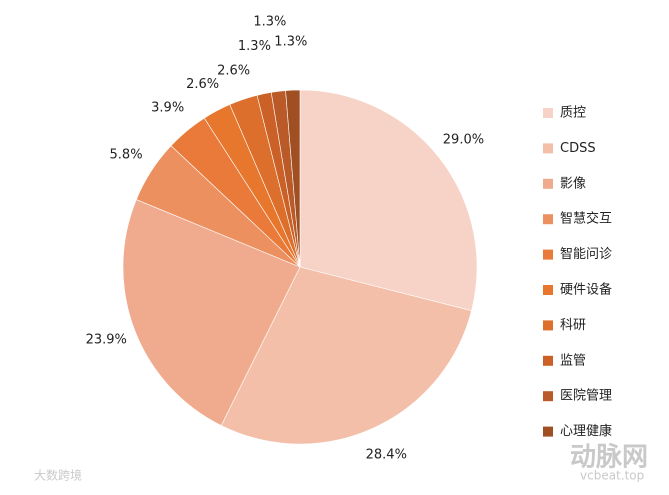  I want to click on data-label: 29.0%, so click(463, 139).